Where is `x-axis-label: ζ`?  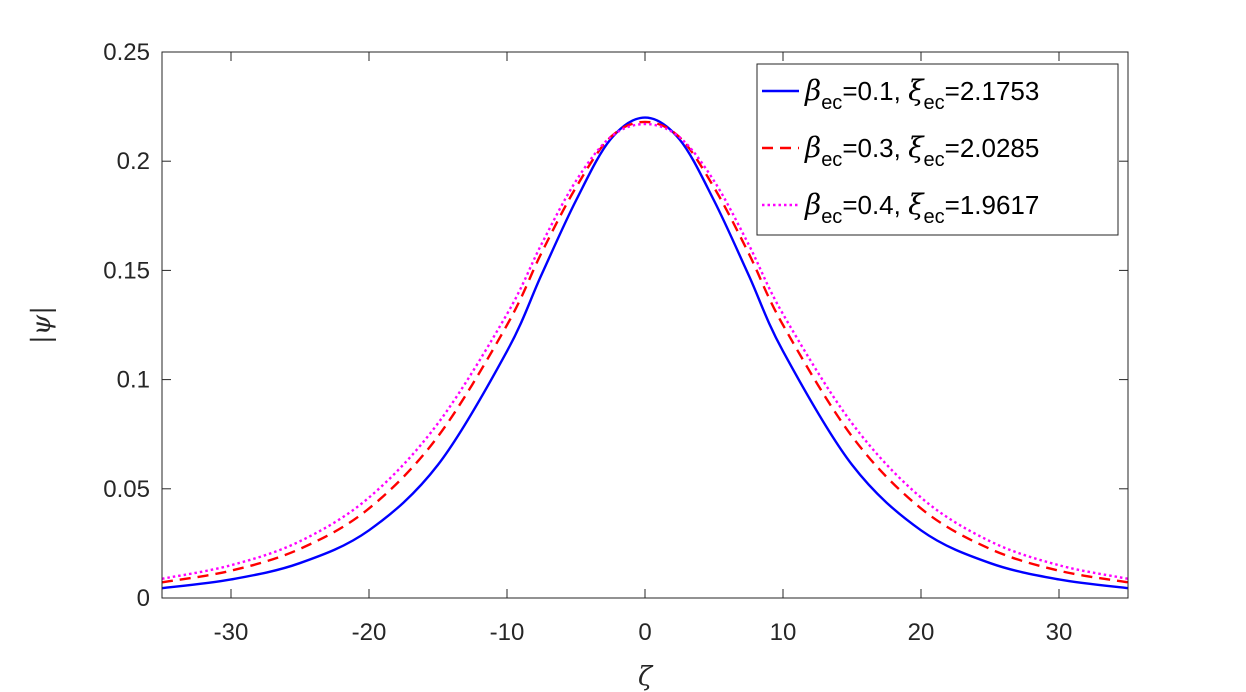
x-axis-label: ζ is located at coordinates (646, 677).